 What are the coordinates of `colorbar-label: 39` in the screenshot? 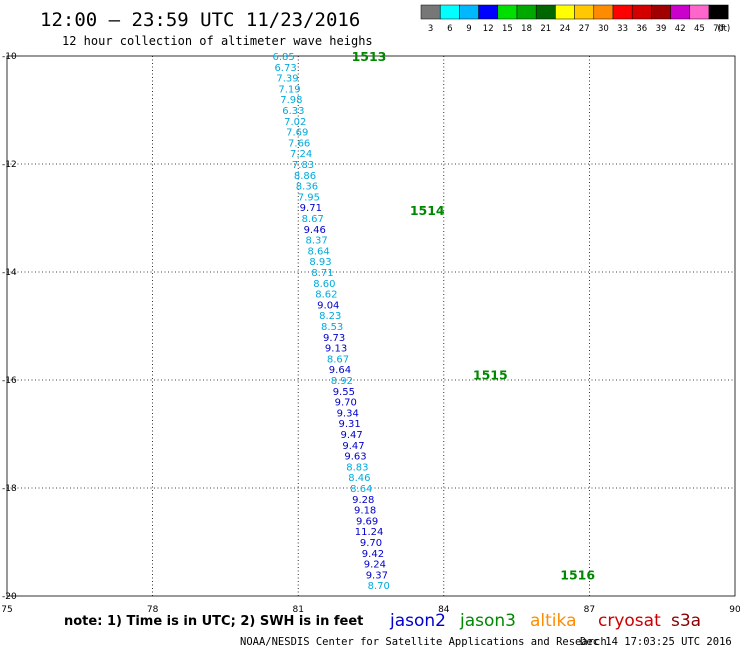 It's located at (661, 29).